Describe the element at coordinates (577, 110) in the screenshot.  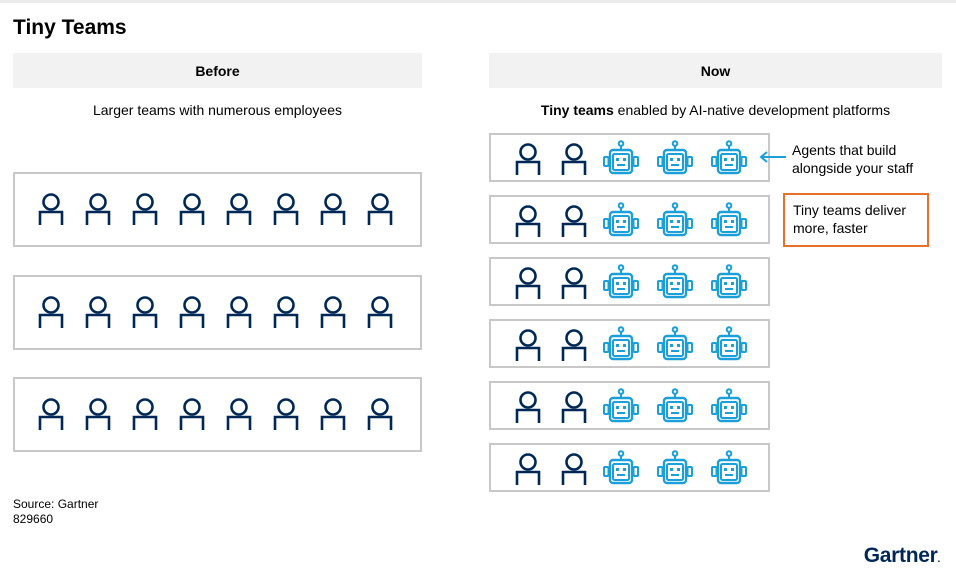
I see `now-subtitle-bold: Tiny teams` at that location.